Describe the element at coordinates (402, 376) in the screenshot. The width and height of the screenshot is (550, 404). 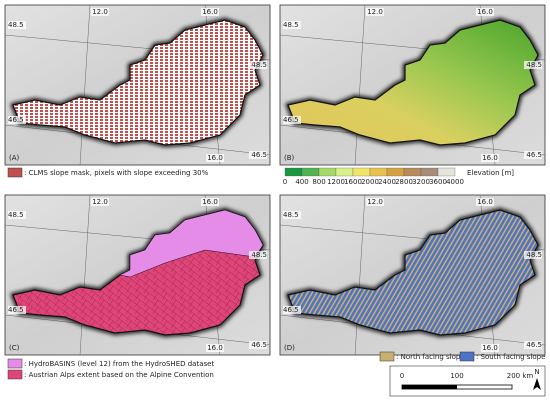
I see `scale-label: 0` at that location.